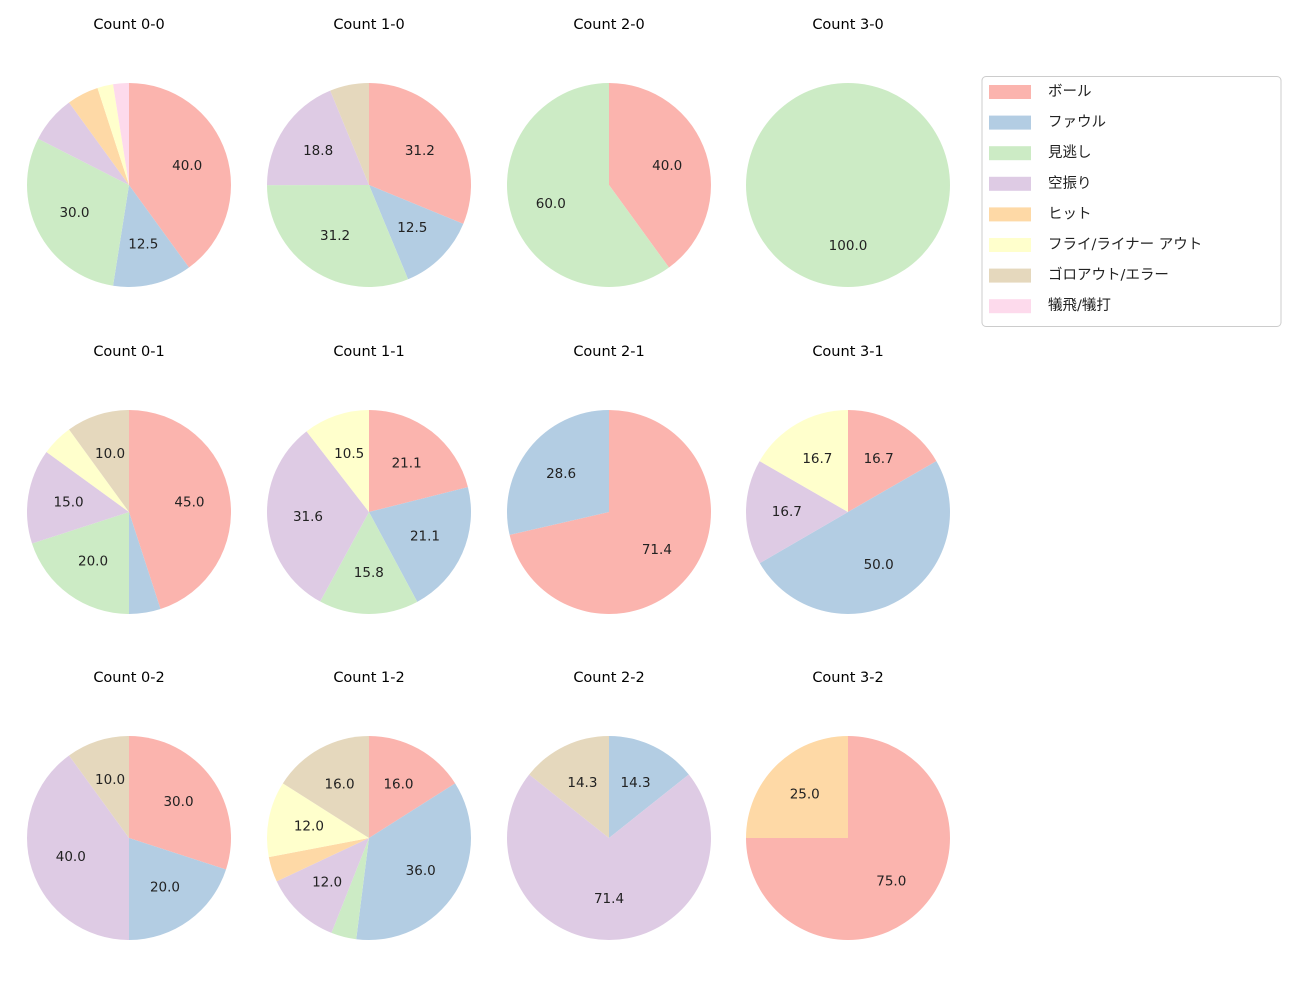  What do you see at coordinates (847, 352) in the screenshot?
I see `pie-title: Count 3-1` at bounding box center [847, 352].